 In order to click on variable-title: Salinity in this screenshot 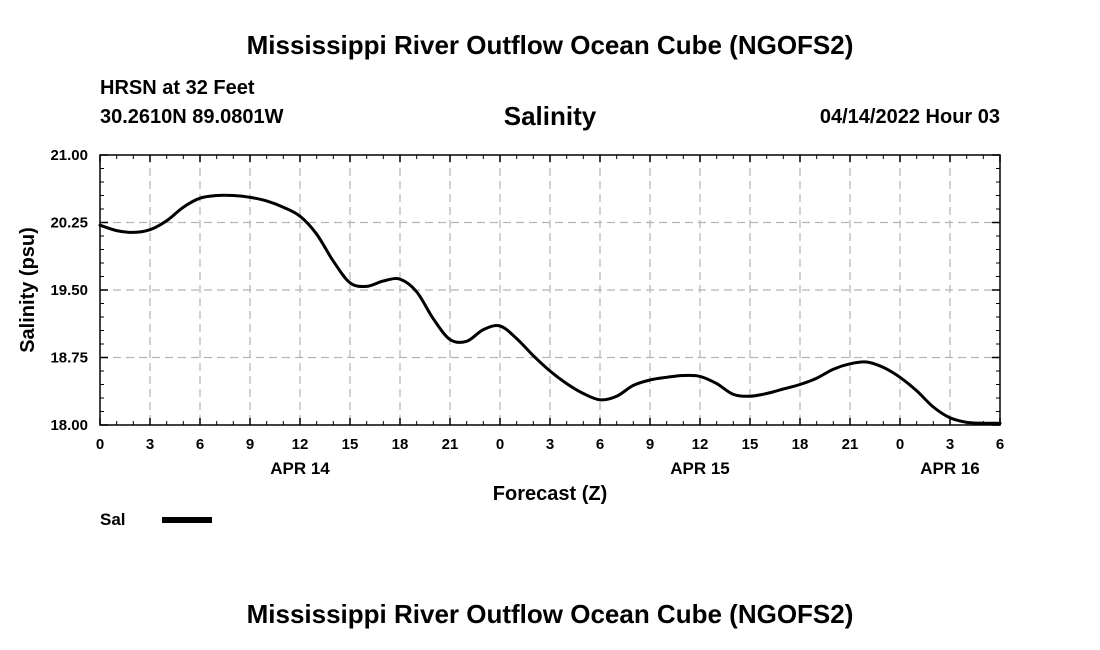, I will do `click(550, 116)`.